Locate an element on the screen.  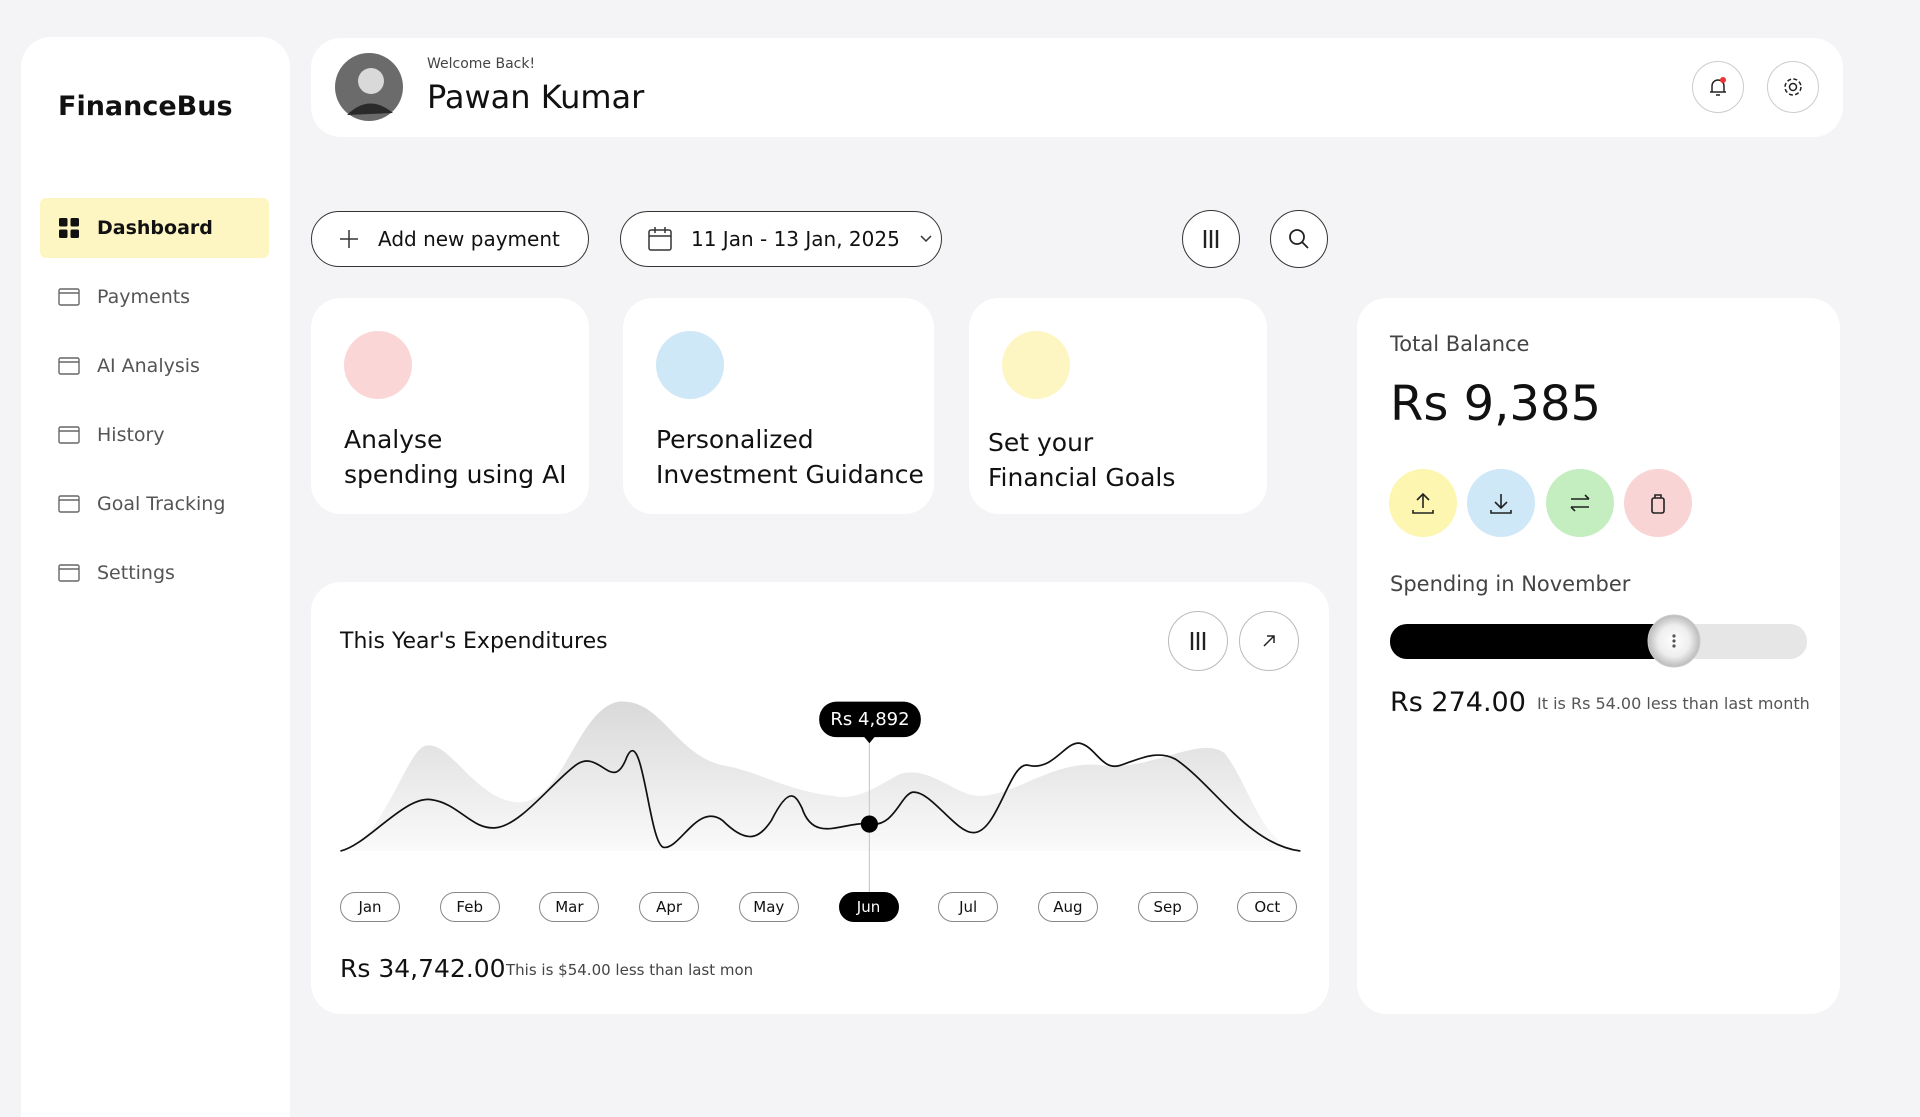
chart-tooltip: Rs 4,892 is located at coordinates (870, 719).